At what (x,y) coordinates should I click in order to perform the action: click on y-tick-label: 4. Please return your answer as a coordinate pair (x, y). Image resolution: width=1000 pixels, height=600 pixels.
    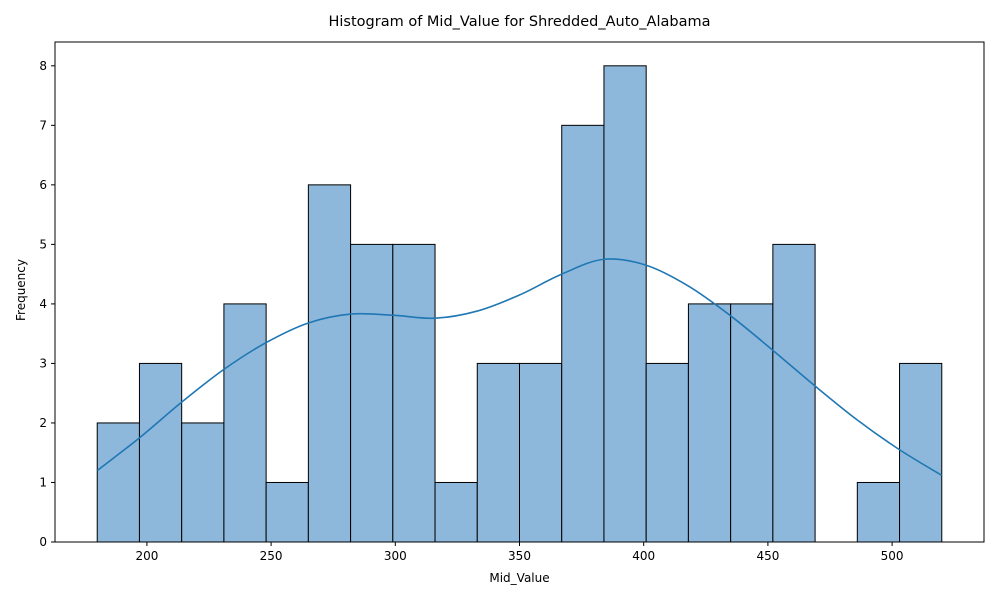
    Looking at the image, I should click on (43, 304).